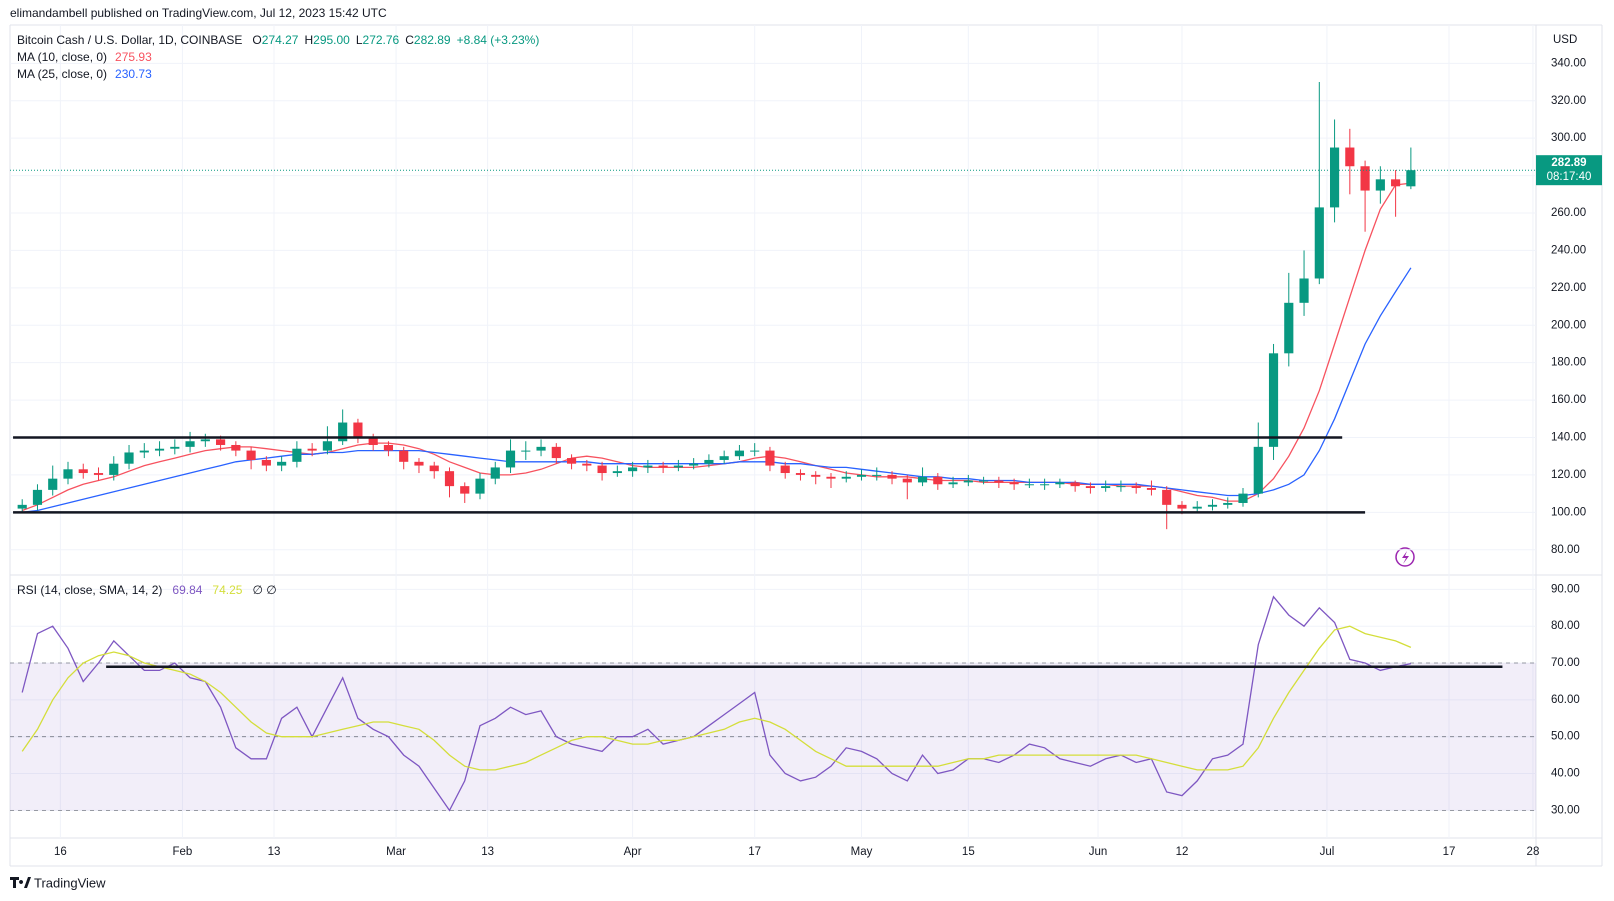 This screenshot has height=901, width=1614. Describe the element at coordinates (1569, 170) in the screenshot. I see `last-price-box` at that location.